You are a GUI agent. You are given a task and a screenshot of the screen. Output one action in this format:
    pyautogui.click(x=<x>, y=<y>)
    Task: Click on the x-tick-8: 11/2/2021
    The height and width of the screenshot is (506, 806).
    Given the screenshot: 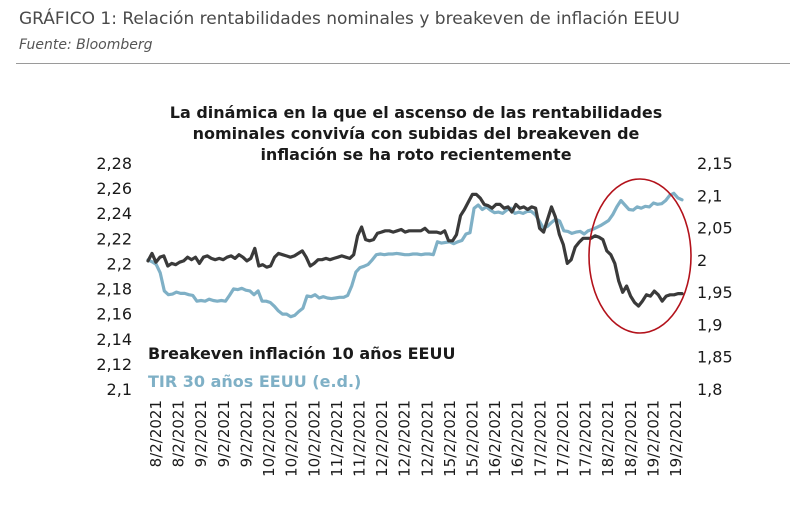 What is the action you would take?
    pyautogui.click(x=337, y=438)
    